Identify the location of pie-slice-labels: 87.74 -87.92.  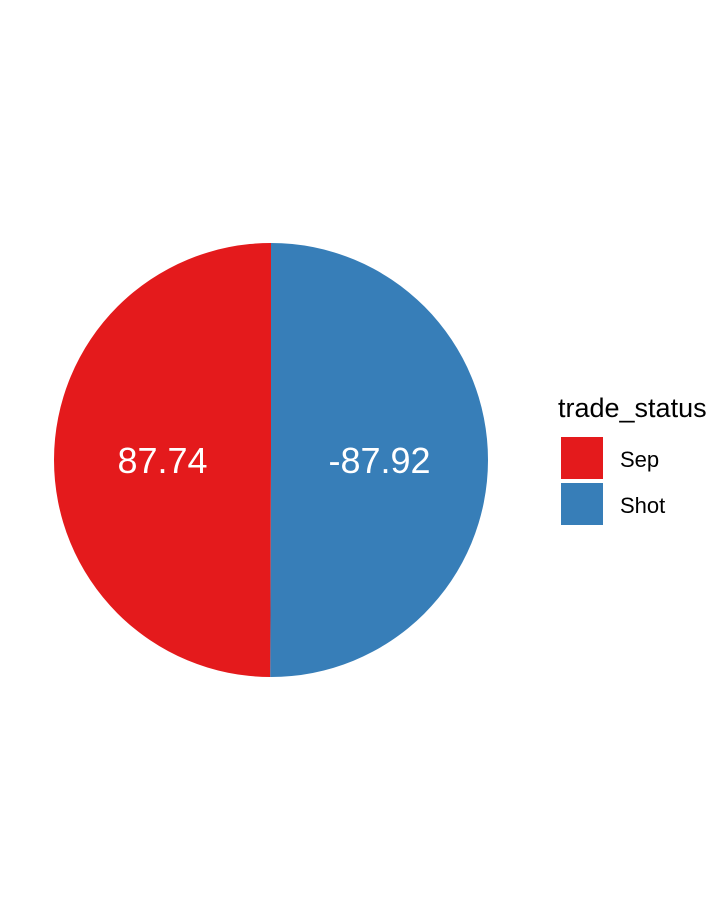
(273, 460).